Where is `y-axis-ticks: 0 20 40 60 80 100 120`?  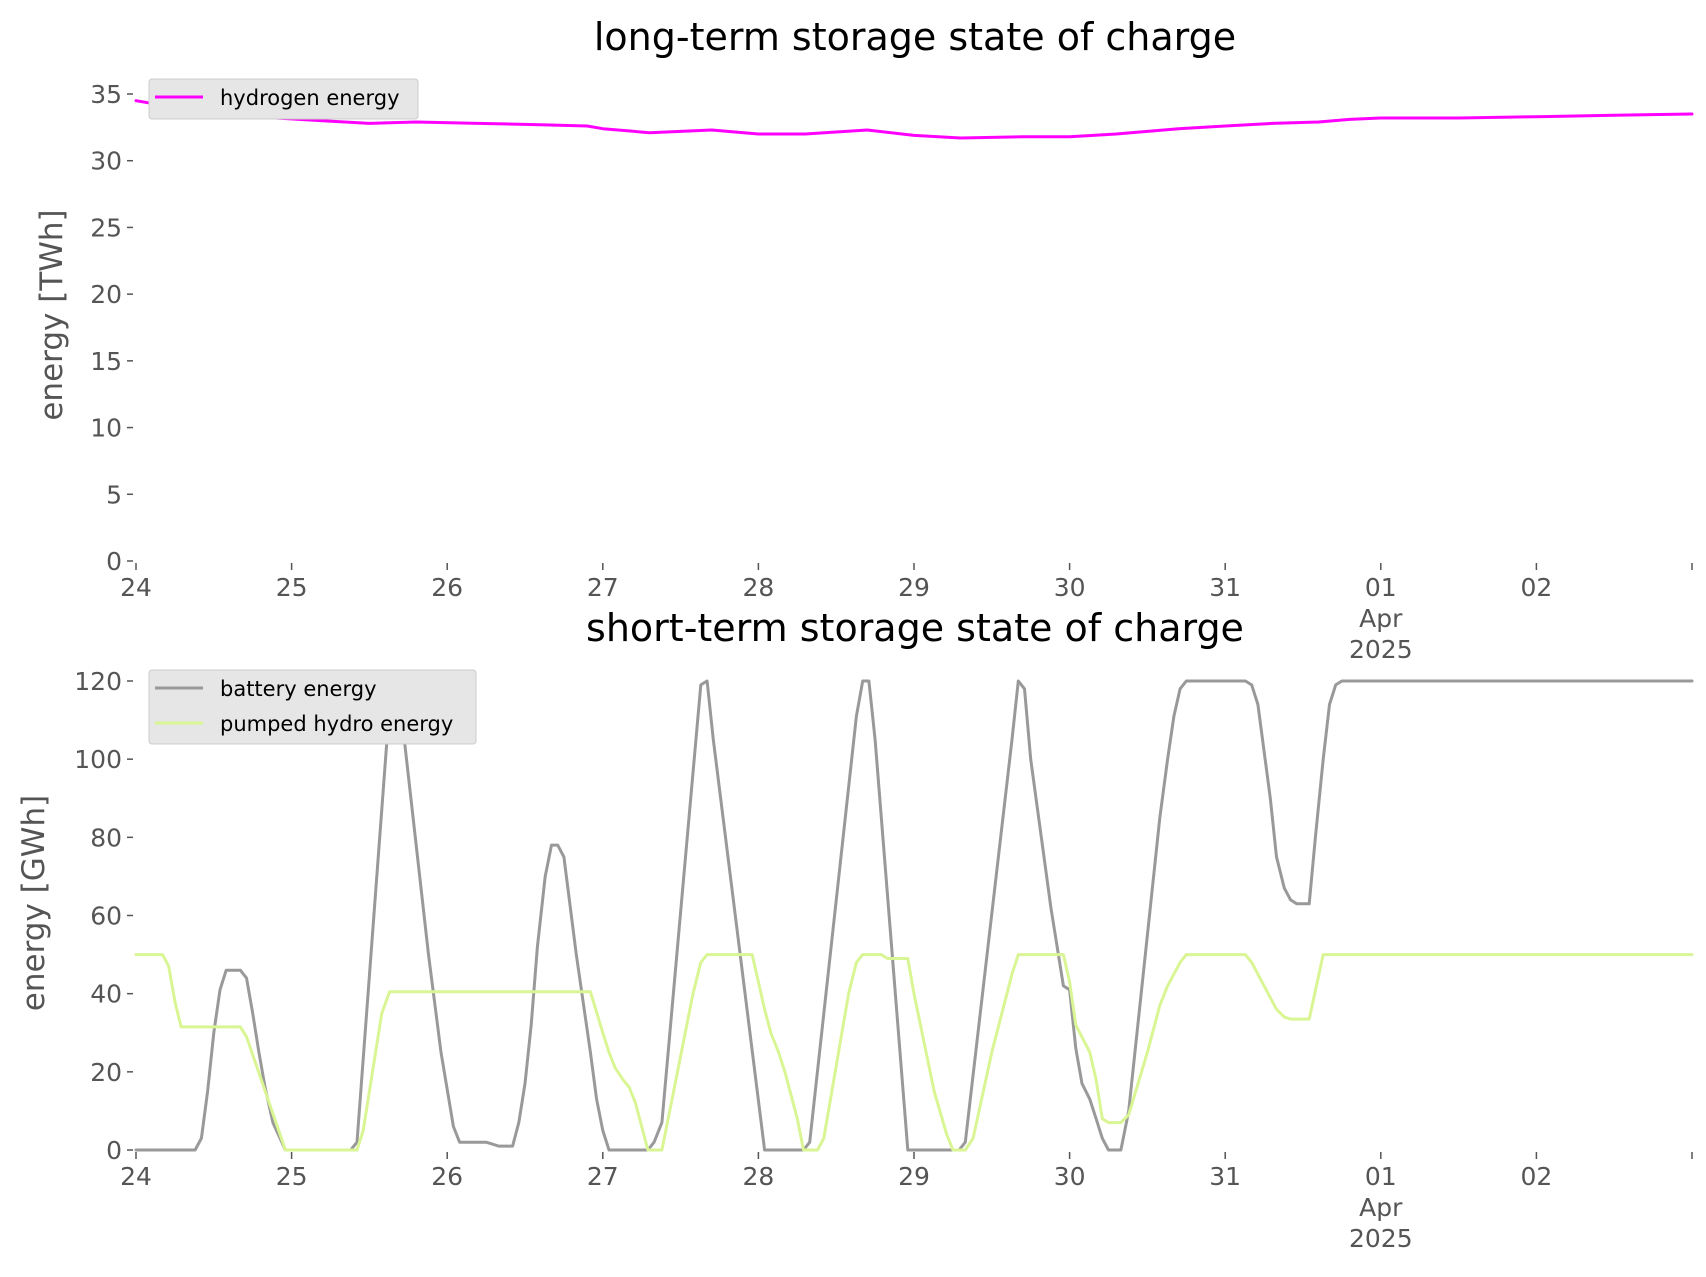
y-axis-ticks: 0 20 40 60 80 100 120 is located at coordinates (103, 916).